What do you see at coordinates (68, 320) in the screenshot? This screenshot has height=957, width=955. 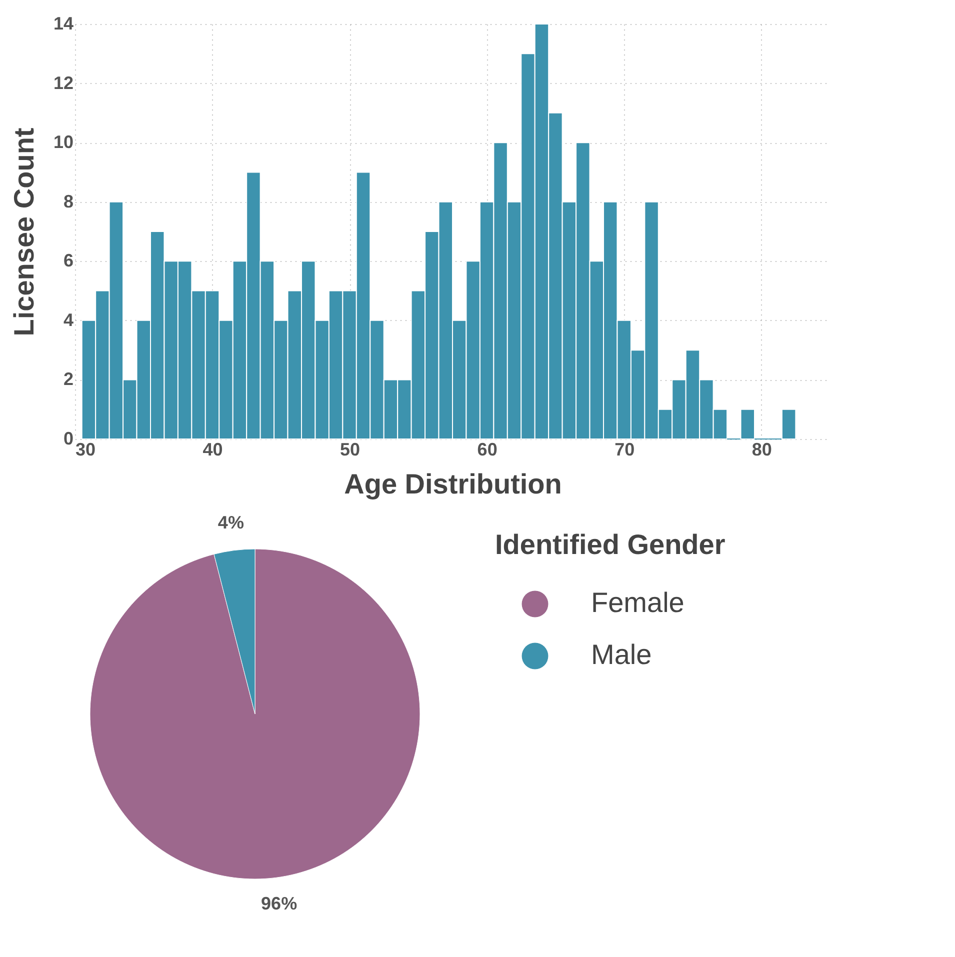 I see `y-tick-label: 4` at bounding box center [68, 320].